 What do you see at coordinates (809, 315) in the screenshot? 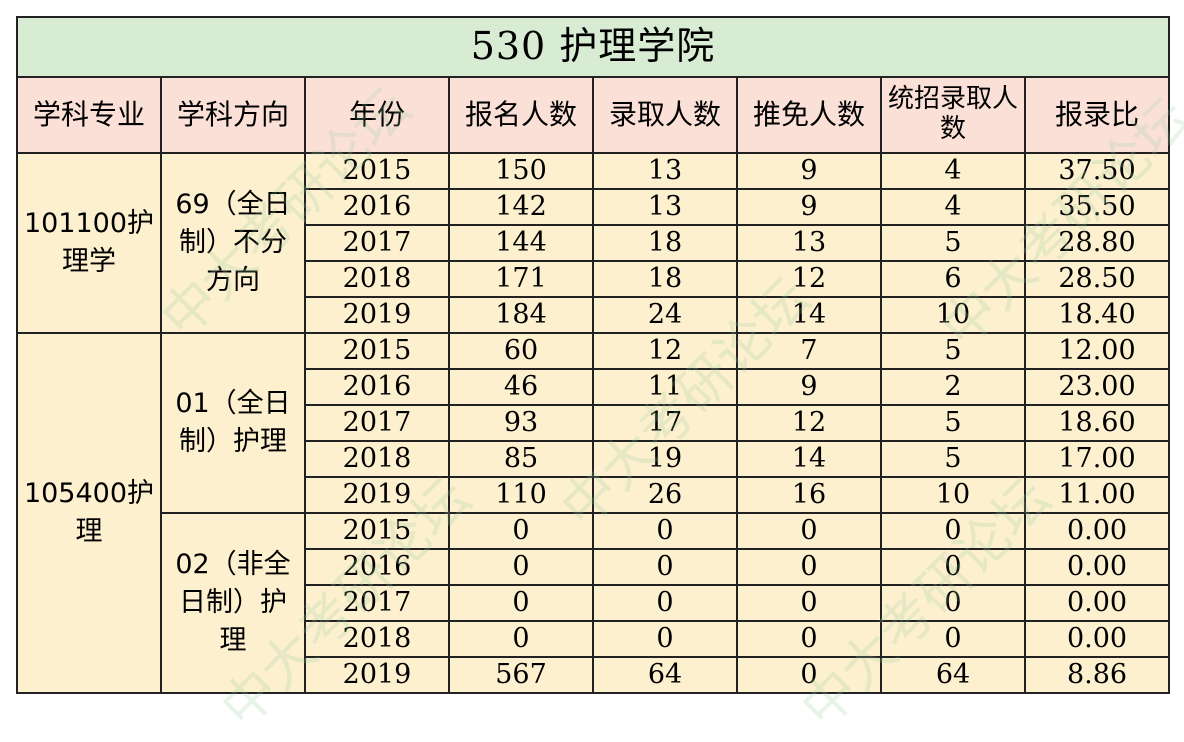
I see `exempt-cell: 14` at bounding box center [809, 315].